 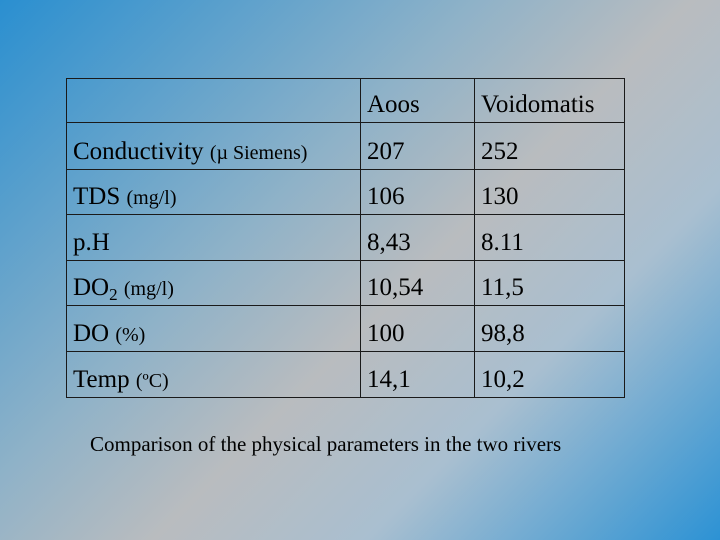 I want to click on parameter-unit: (ºC), so click(x=152, y=381).